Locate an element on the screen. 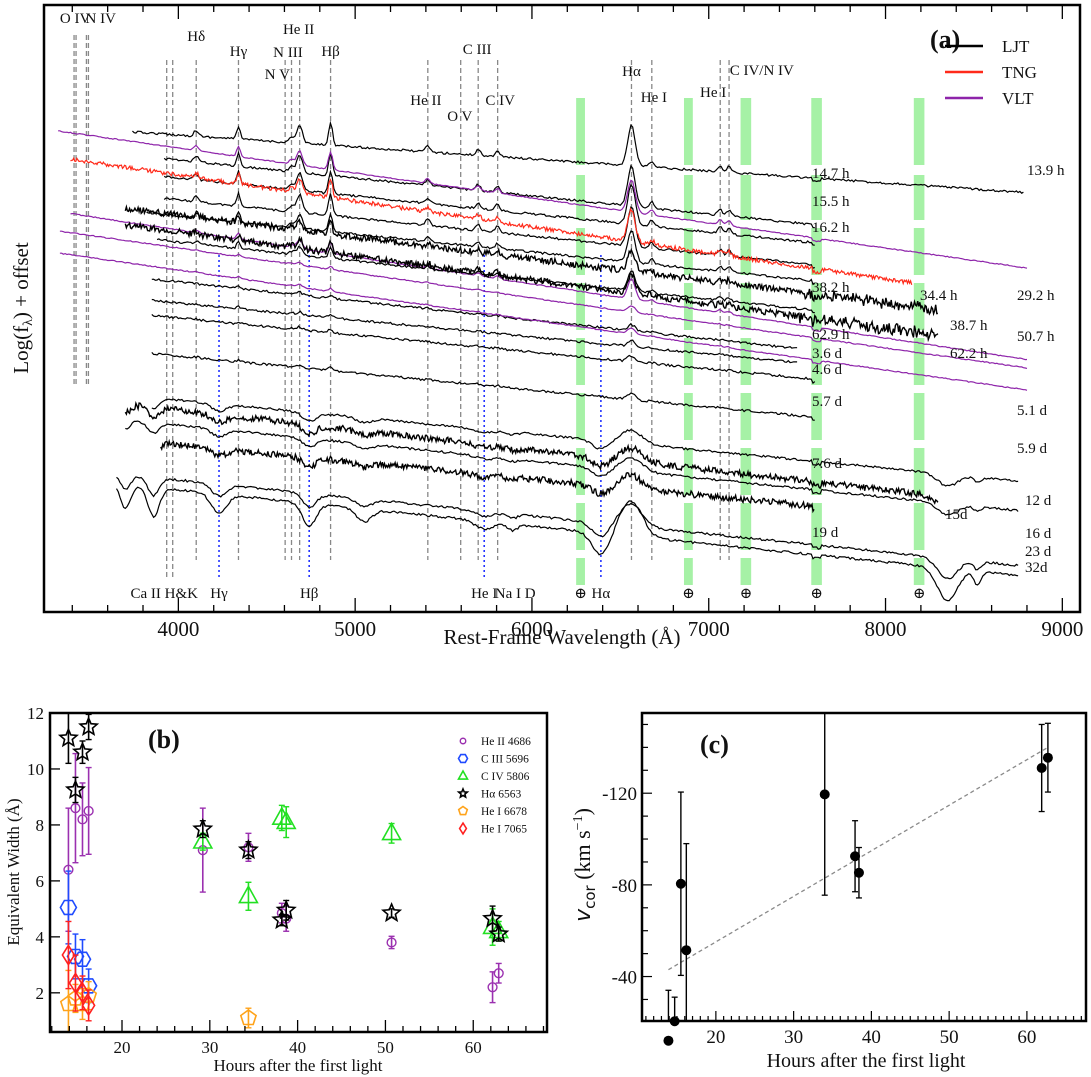 The width and height of the screenshot is (1091, 1077). epoch-label: 23 d is located at coordinates (1038, 552).